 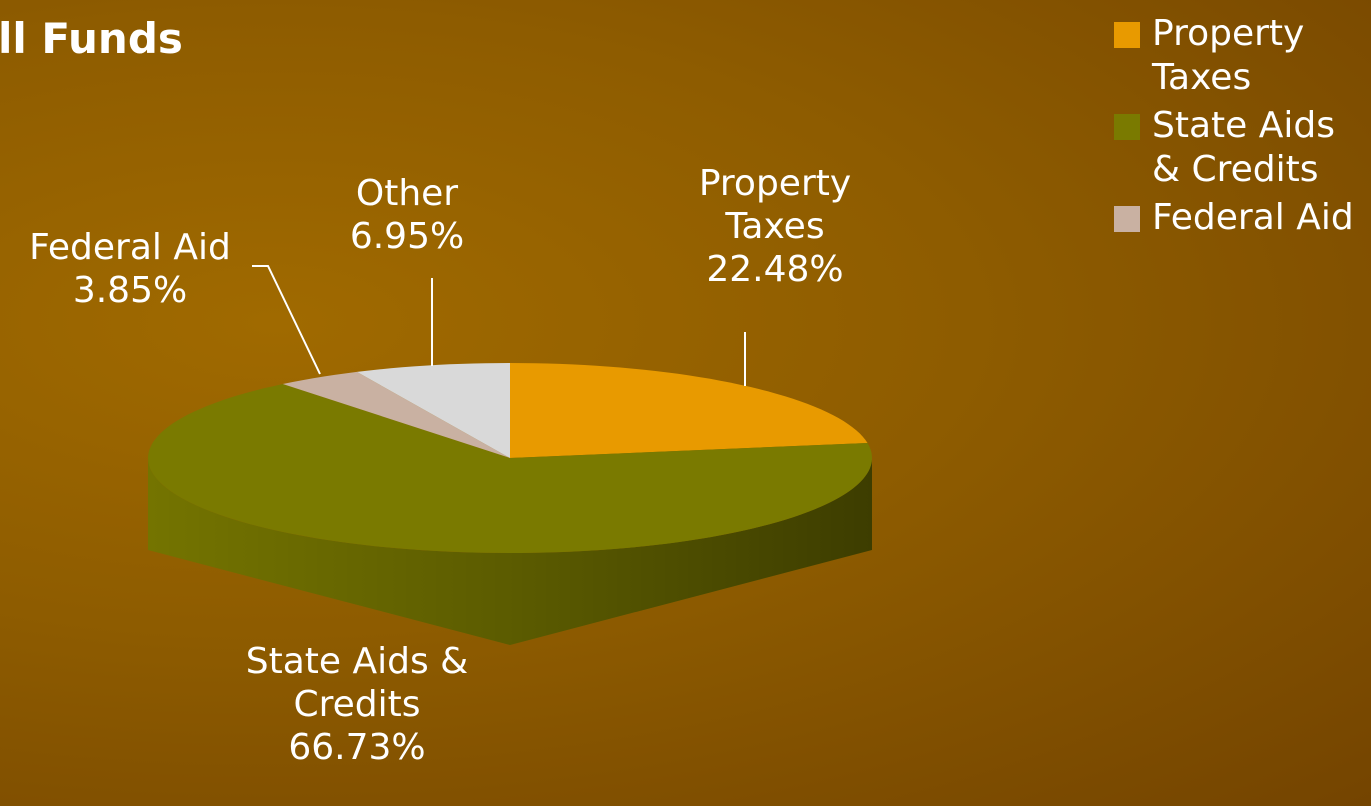 What do you see at coordinates (130, 269) in the screenshot?
I see `data-label: Federal Aid 3.85%` at bounding box center [130, 269].